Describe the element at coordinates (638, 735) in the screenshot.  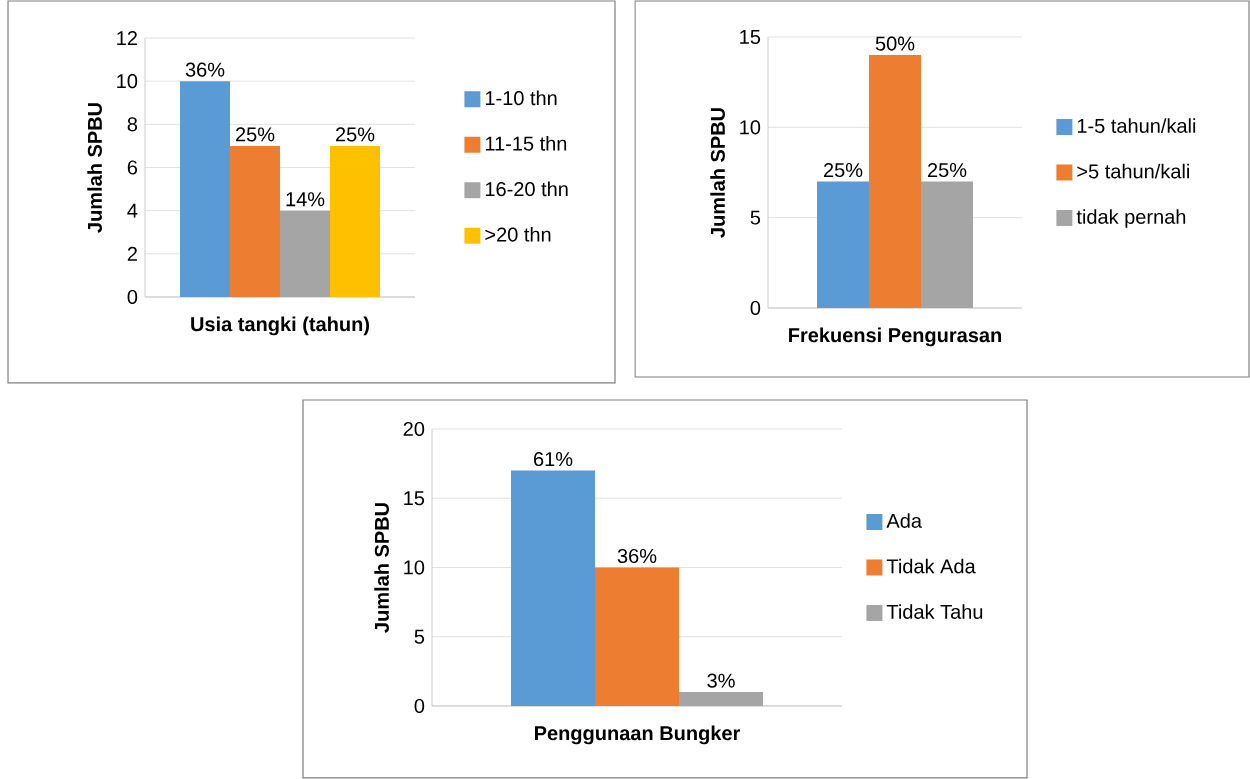
I see `x-axis-title: Penggunaan Bungker` at that location.